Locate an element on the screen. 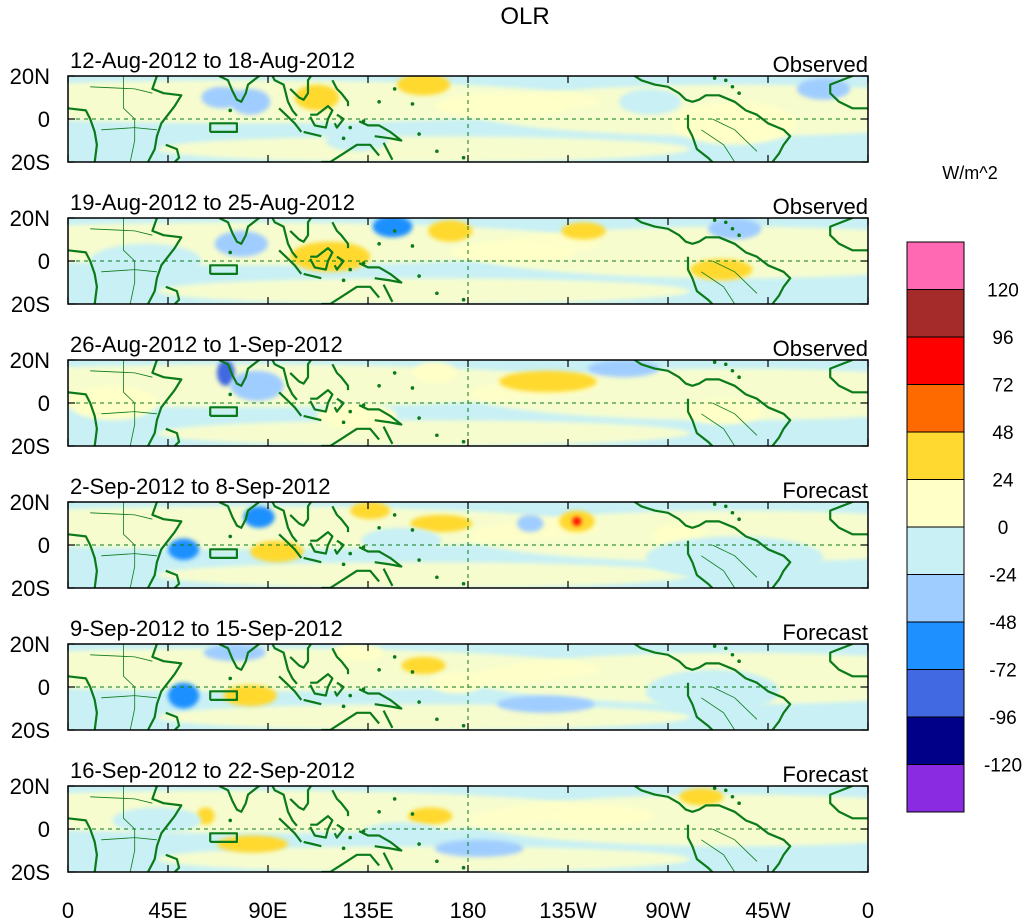 This screenshot has height=920, width=1028. colorbar-label: 96 is located at coordinates (1002, 338).